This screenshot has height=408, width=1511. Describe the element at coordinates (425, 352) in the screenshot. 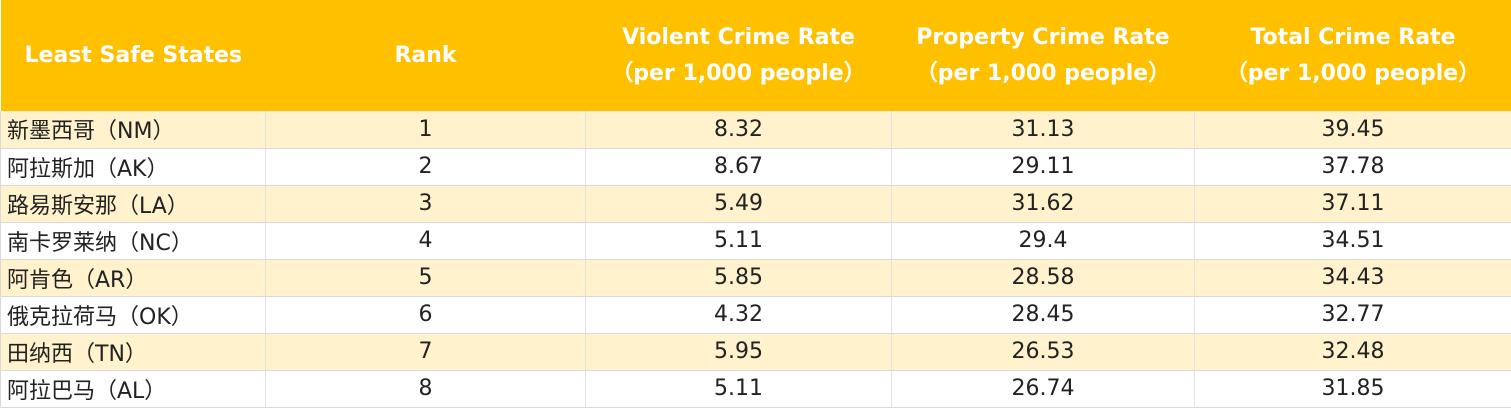

I see `cell-rank: 7` at that location.